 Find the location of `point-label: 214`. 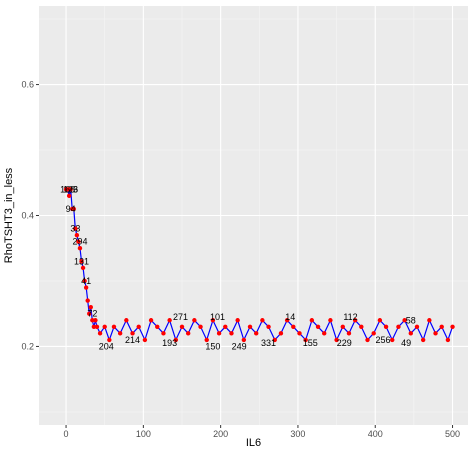

point-label: 214 is located at coordinates (132, 340).